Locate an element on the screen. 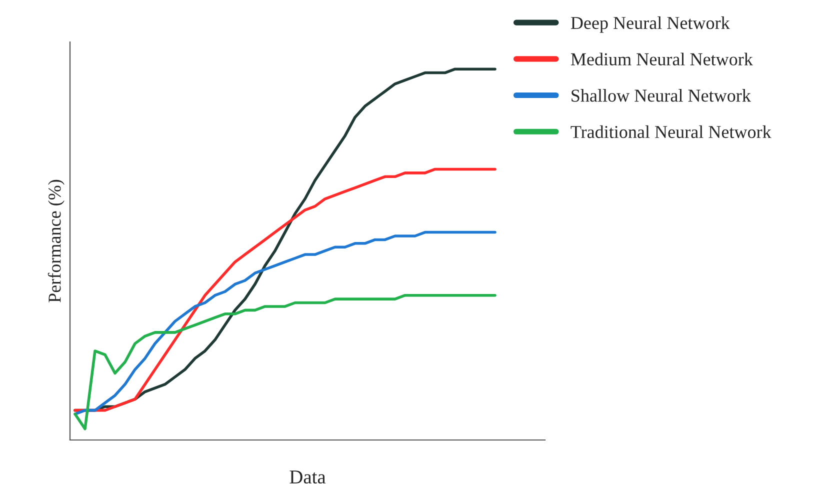 The image size is (820, 493). legend-label: Medium Neural Network is located at coordinates (661, 59).